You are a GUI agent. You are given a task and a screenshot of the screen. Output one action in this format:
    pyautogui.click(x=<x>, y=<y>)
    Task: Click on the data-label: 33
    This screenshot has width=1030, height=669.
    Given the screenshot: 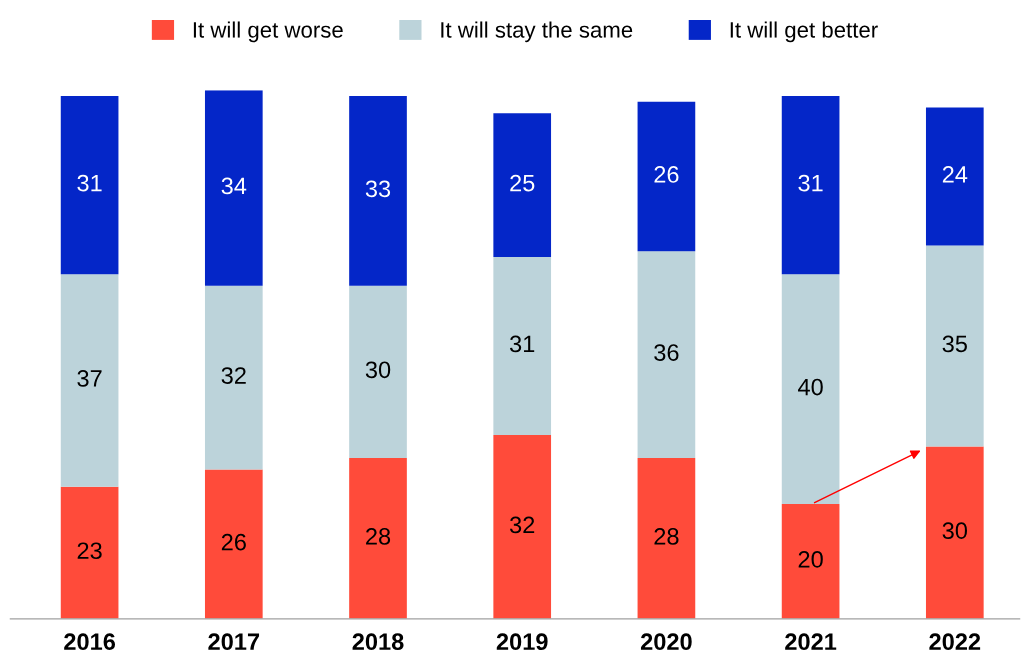 What is the action you would take?
    pyautogui.click(x=378, y=189)
    